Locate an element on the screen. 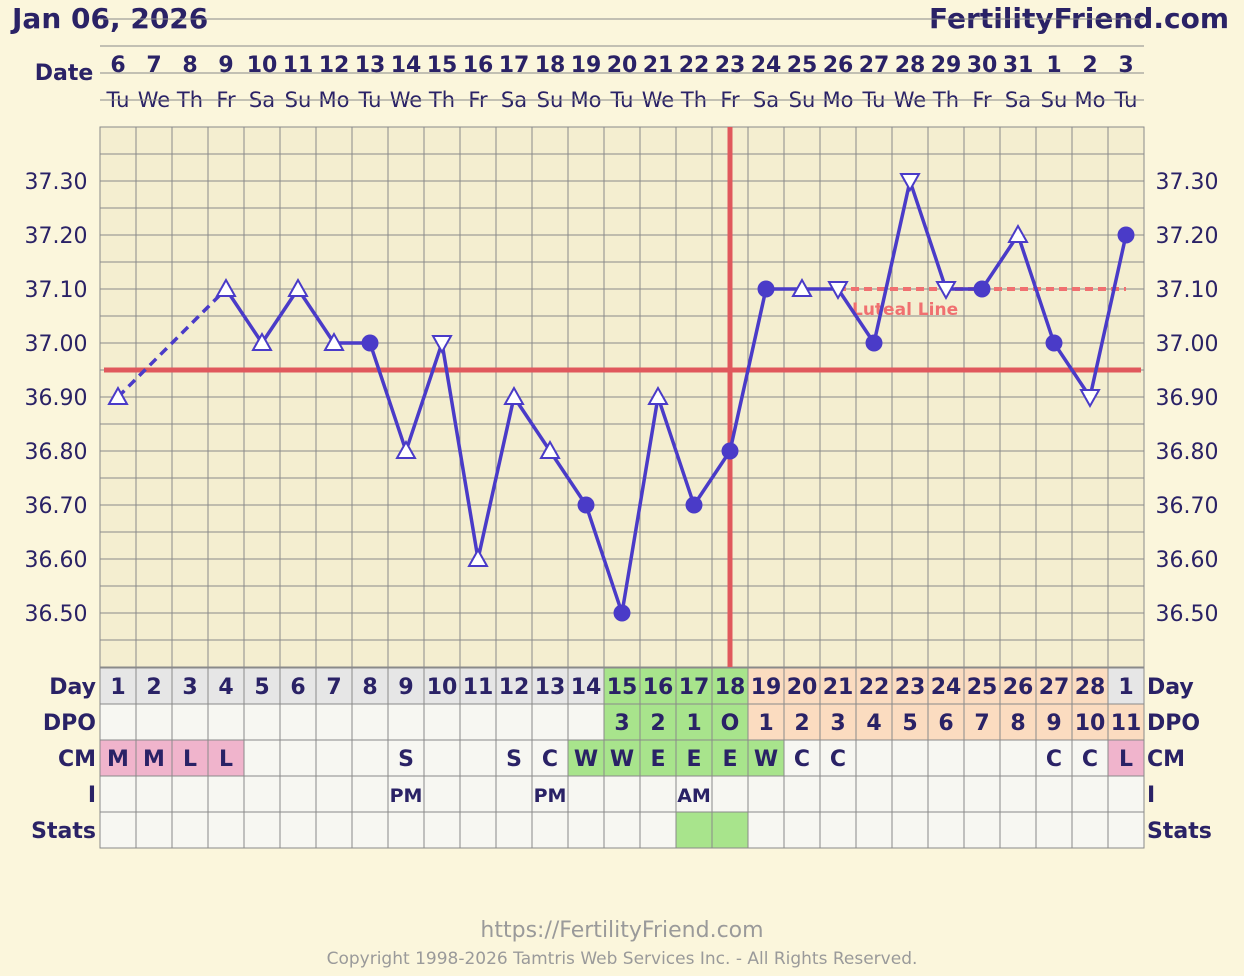  i-value: PM is located at coordinates (550, 796).